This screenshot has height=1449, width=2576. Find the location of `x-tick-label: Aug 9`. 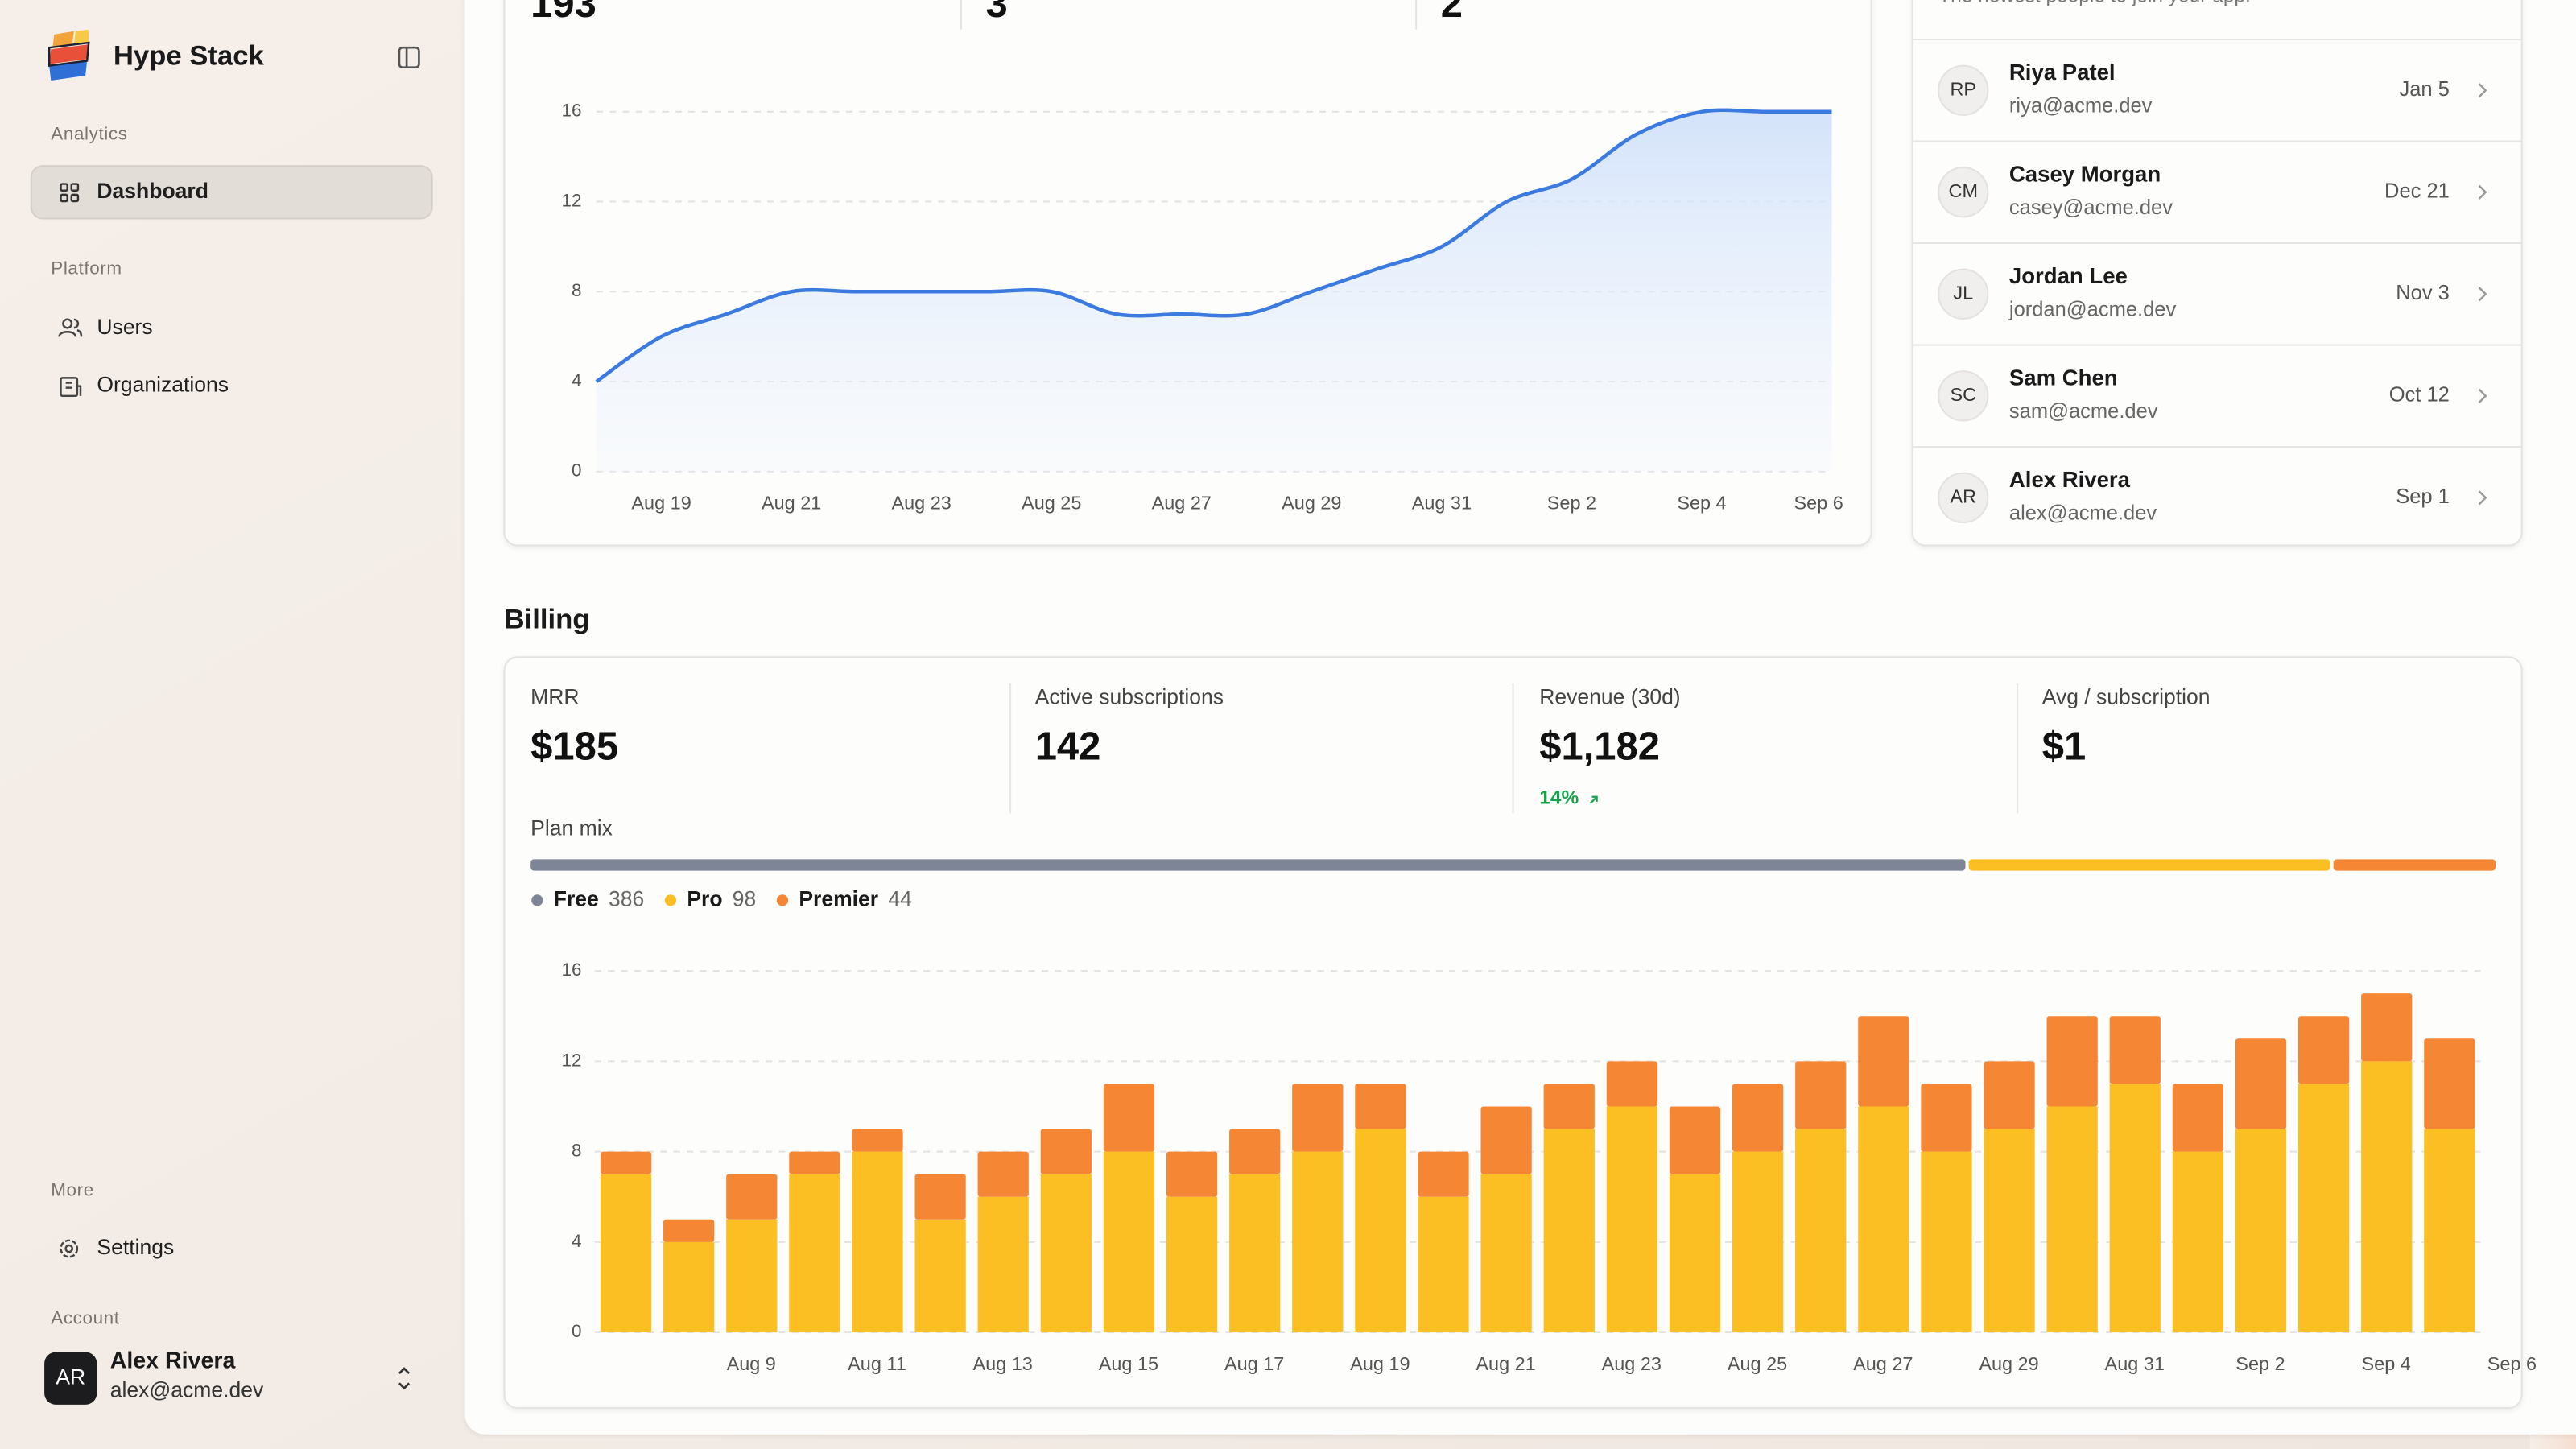

x-tick-label: Aug 9 is located at coordinates (751, 1363).